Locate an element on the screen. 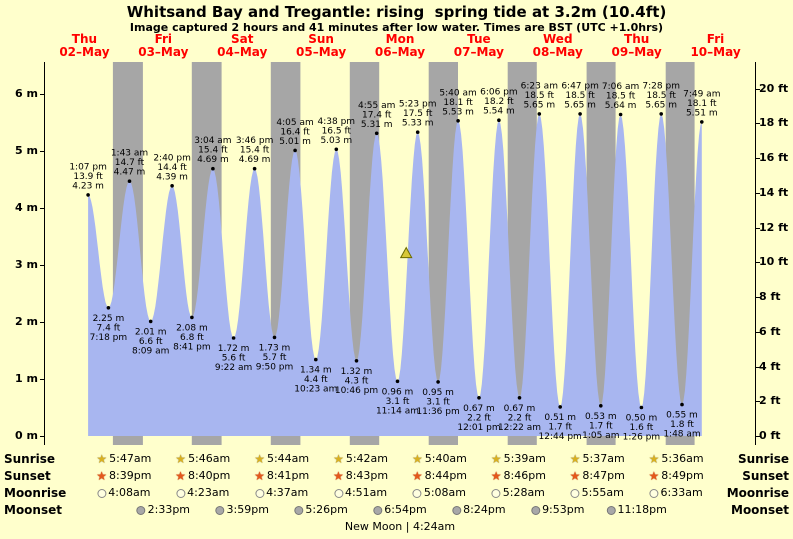 This screenshot has height=539, width=793. low-tide-annotation: 1.72 m 5.6 ft 9:22 am is located at coordinates (233, 358).